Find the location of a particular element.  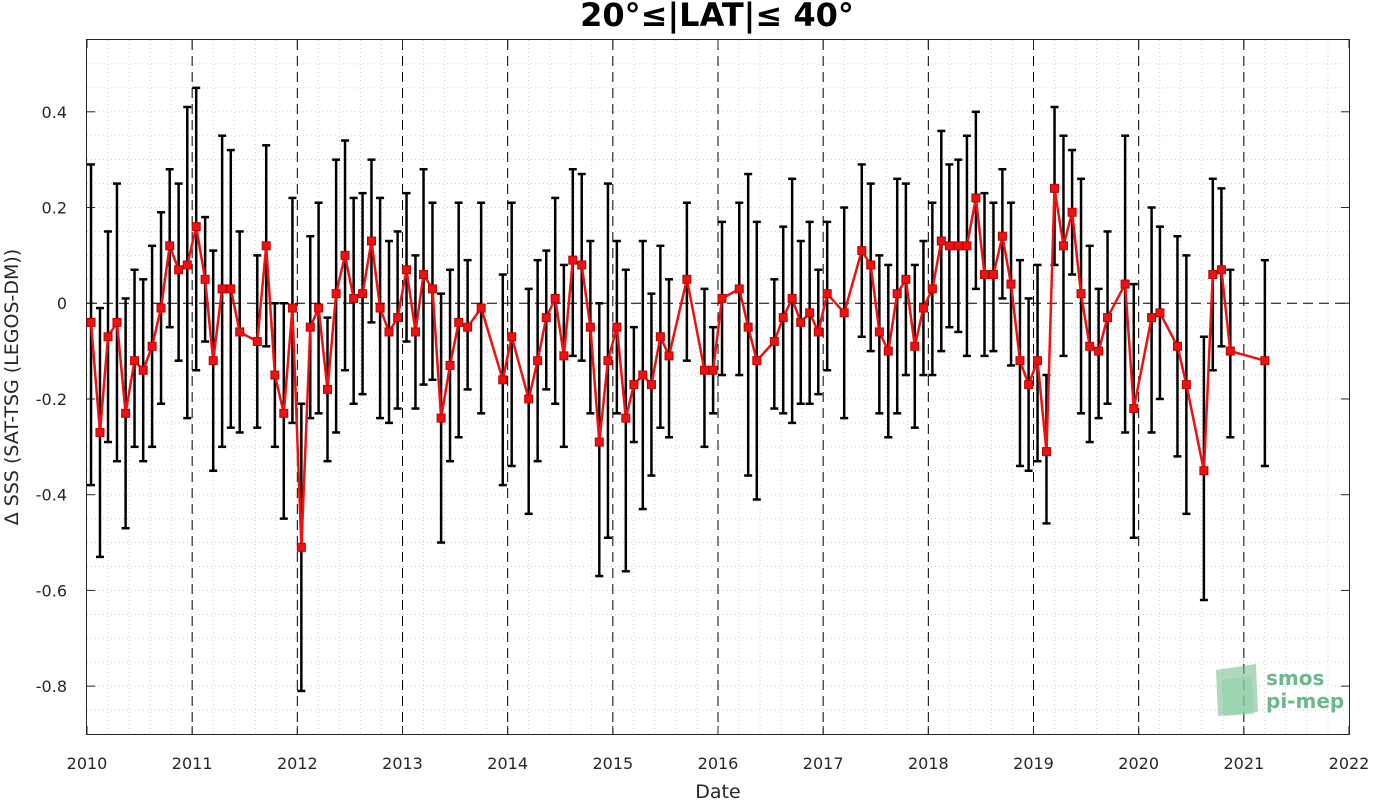

logo-line2: pi-mep is located at coordinates (1305, 701).